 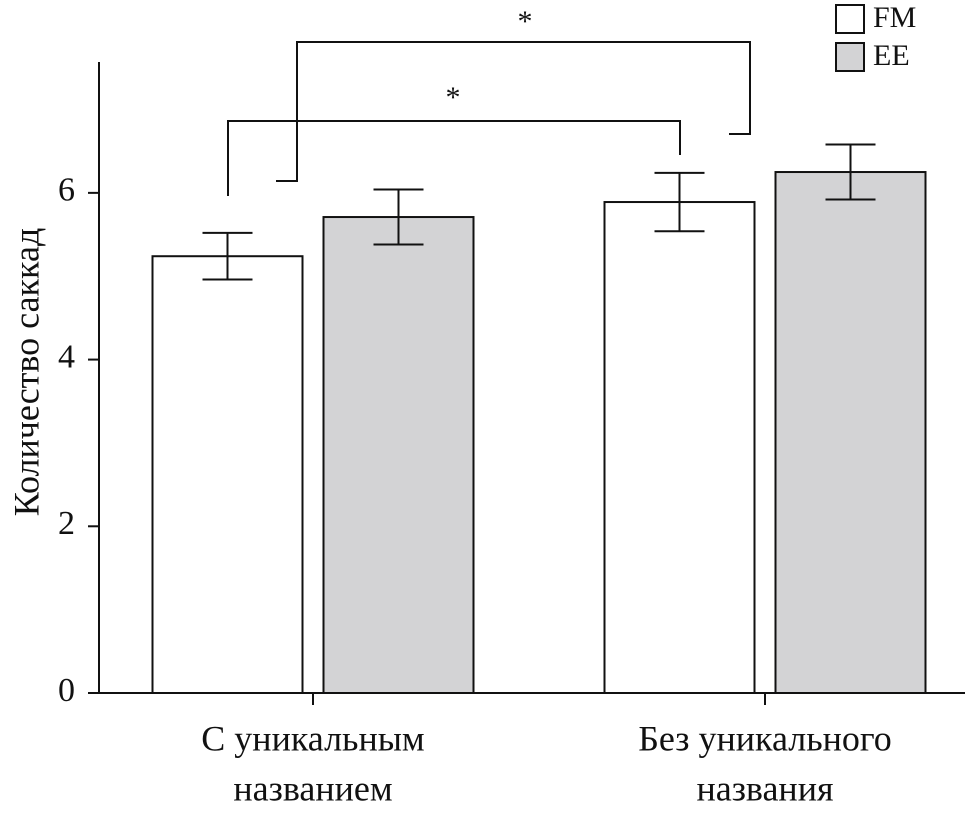 What do you see at coordinates (312, 788) in the screenshot?
I see `x-tick-label: названием` at bounding box center [312, 788].